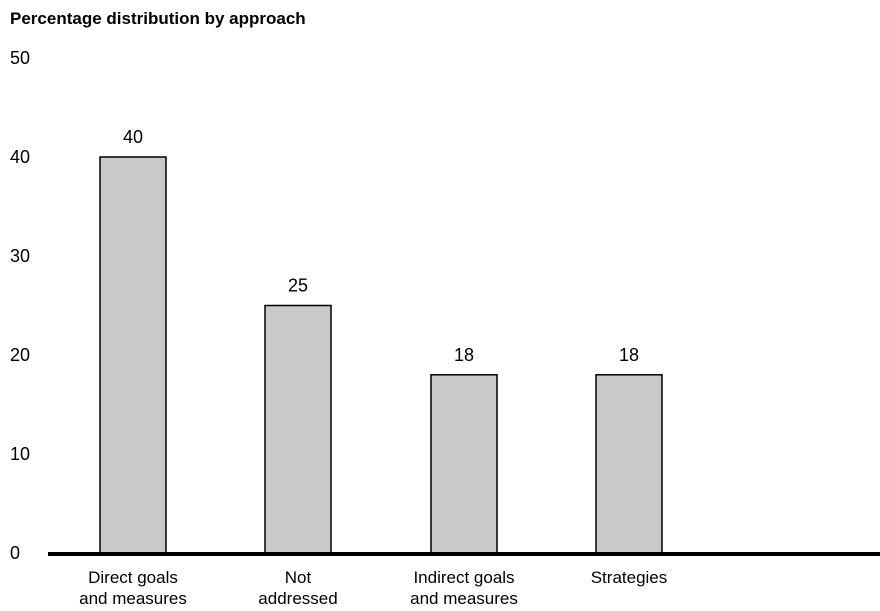 The width and height of the screenshot is (880, 611). I want to click on y-tick-label: 10, so click(20, 454).